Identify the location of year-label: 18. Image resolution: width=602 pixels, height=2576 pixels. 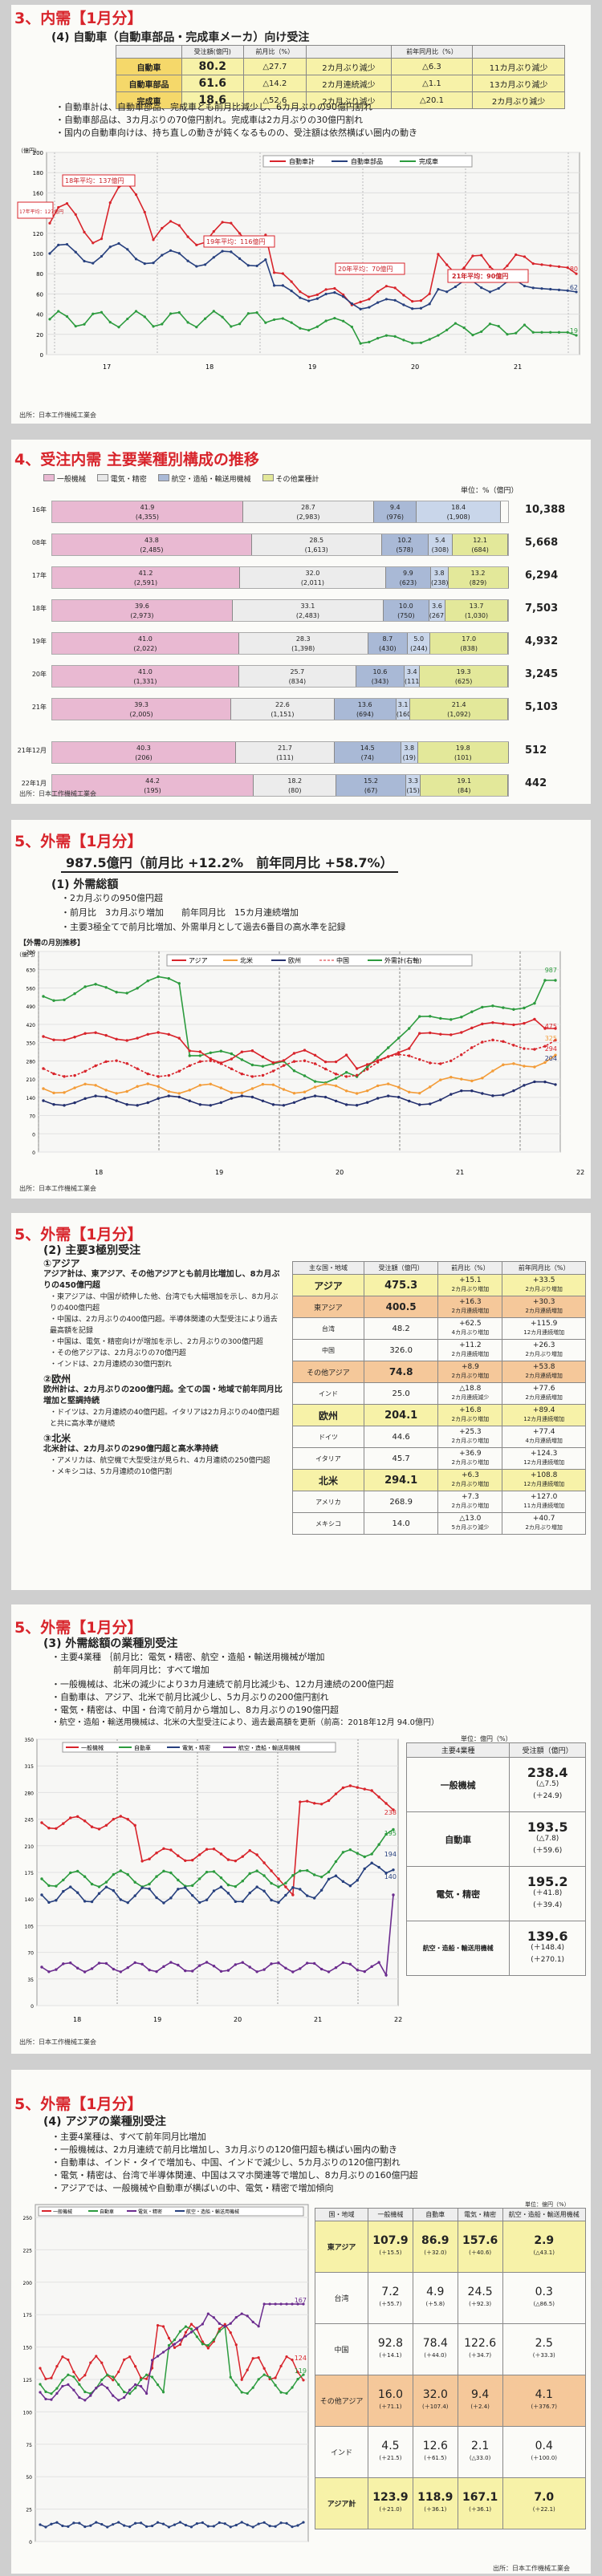
(77, 2019).